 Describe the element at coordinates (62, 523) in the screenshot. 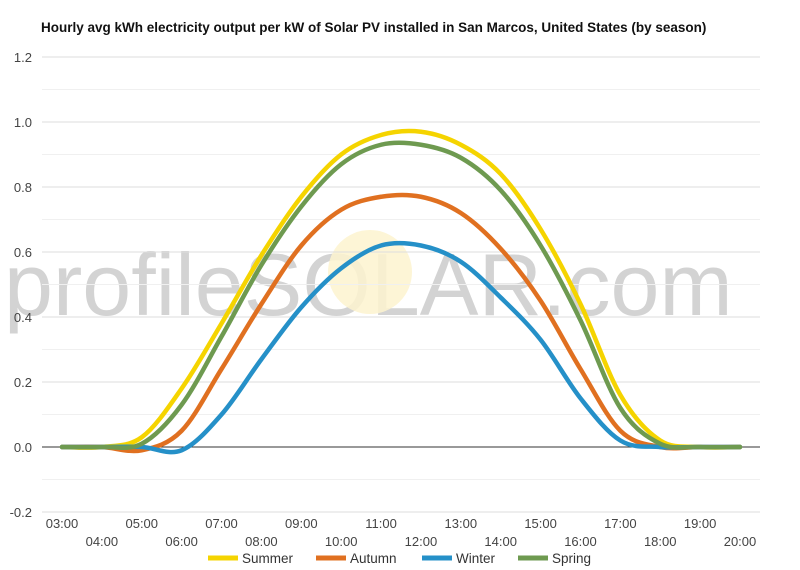

I see `x-tick-label: 03:00` at that location.